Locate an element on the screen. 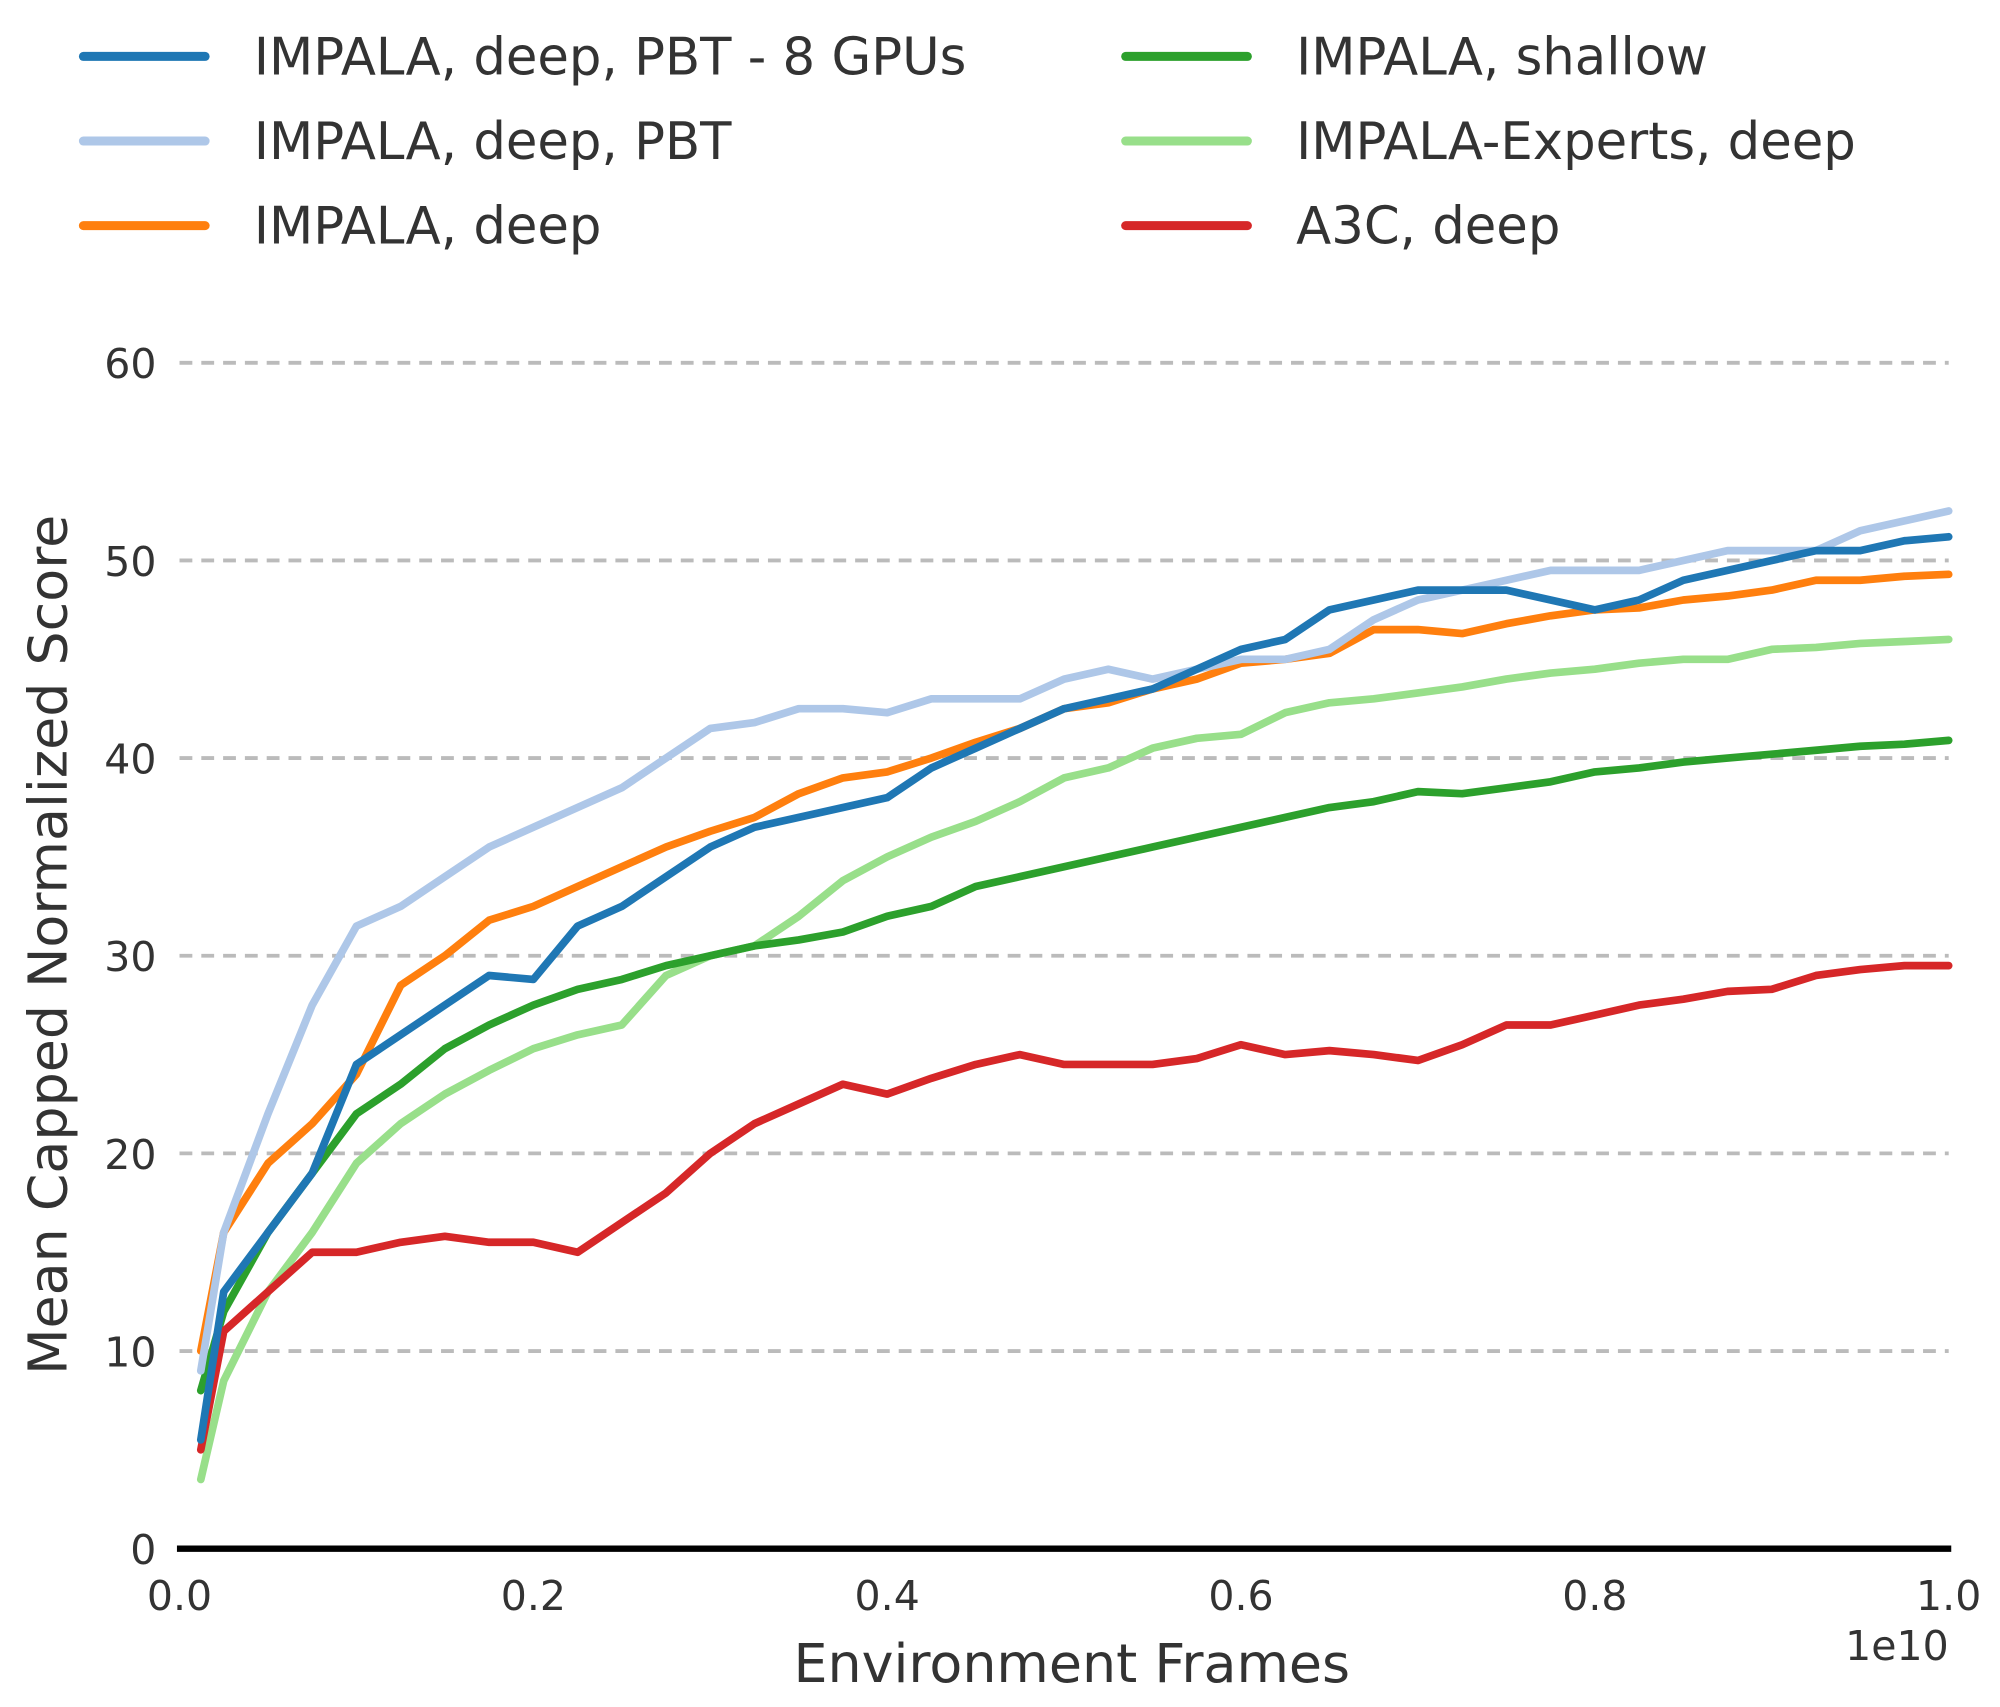 Image resolution: width=2000 pixels, height=1707 pixels. y-tick-labels: 0 10 20 30 40 50 60 is located at coordinates (130, 957).